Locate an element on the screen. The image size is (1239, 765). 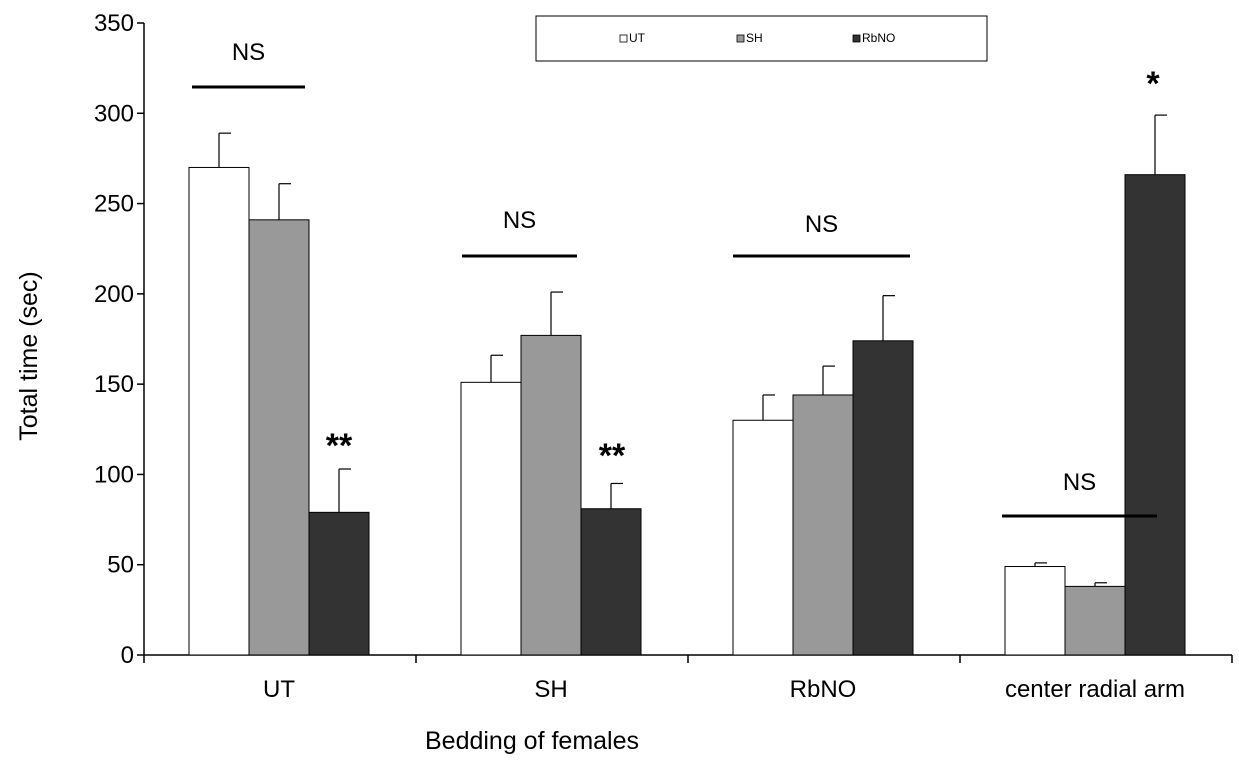
x-axis-title: Bedding of females is located at coordinates (532, 741).